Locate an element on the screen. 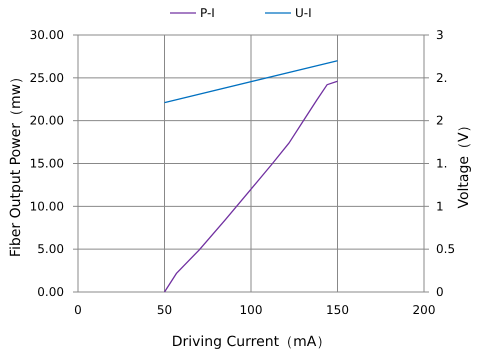 This screenshot has height=358, width=482. legend-label: U-I is located at coordinates (303, 13).